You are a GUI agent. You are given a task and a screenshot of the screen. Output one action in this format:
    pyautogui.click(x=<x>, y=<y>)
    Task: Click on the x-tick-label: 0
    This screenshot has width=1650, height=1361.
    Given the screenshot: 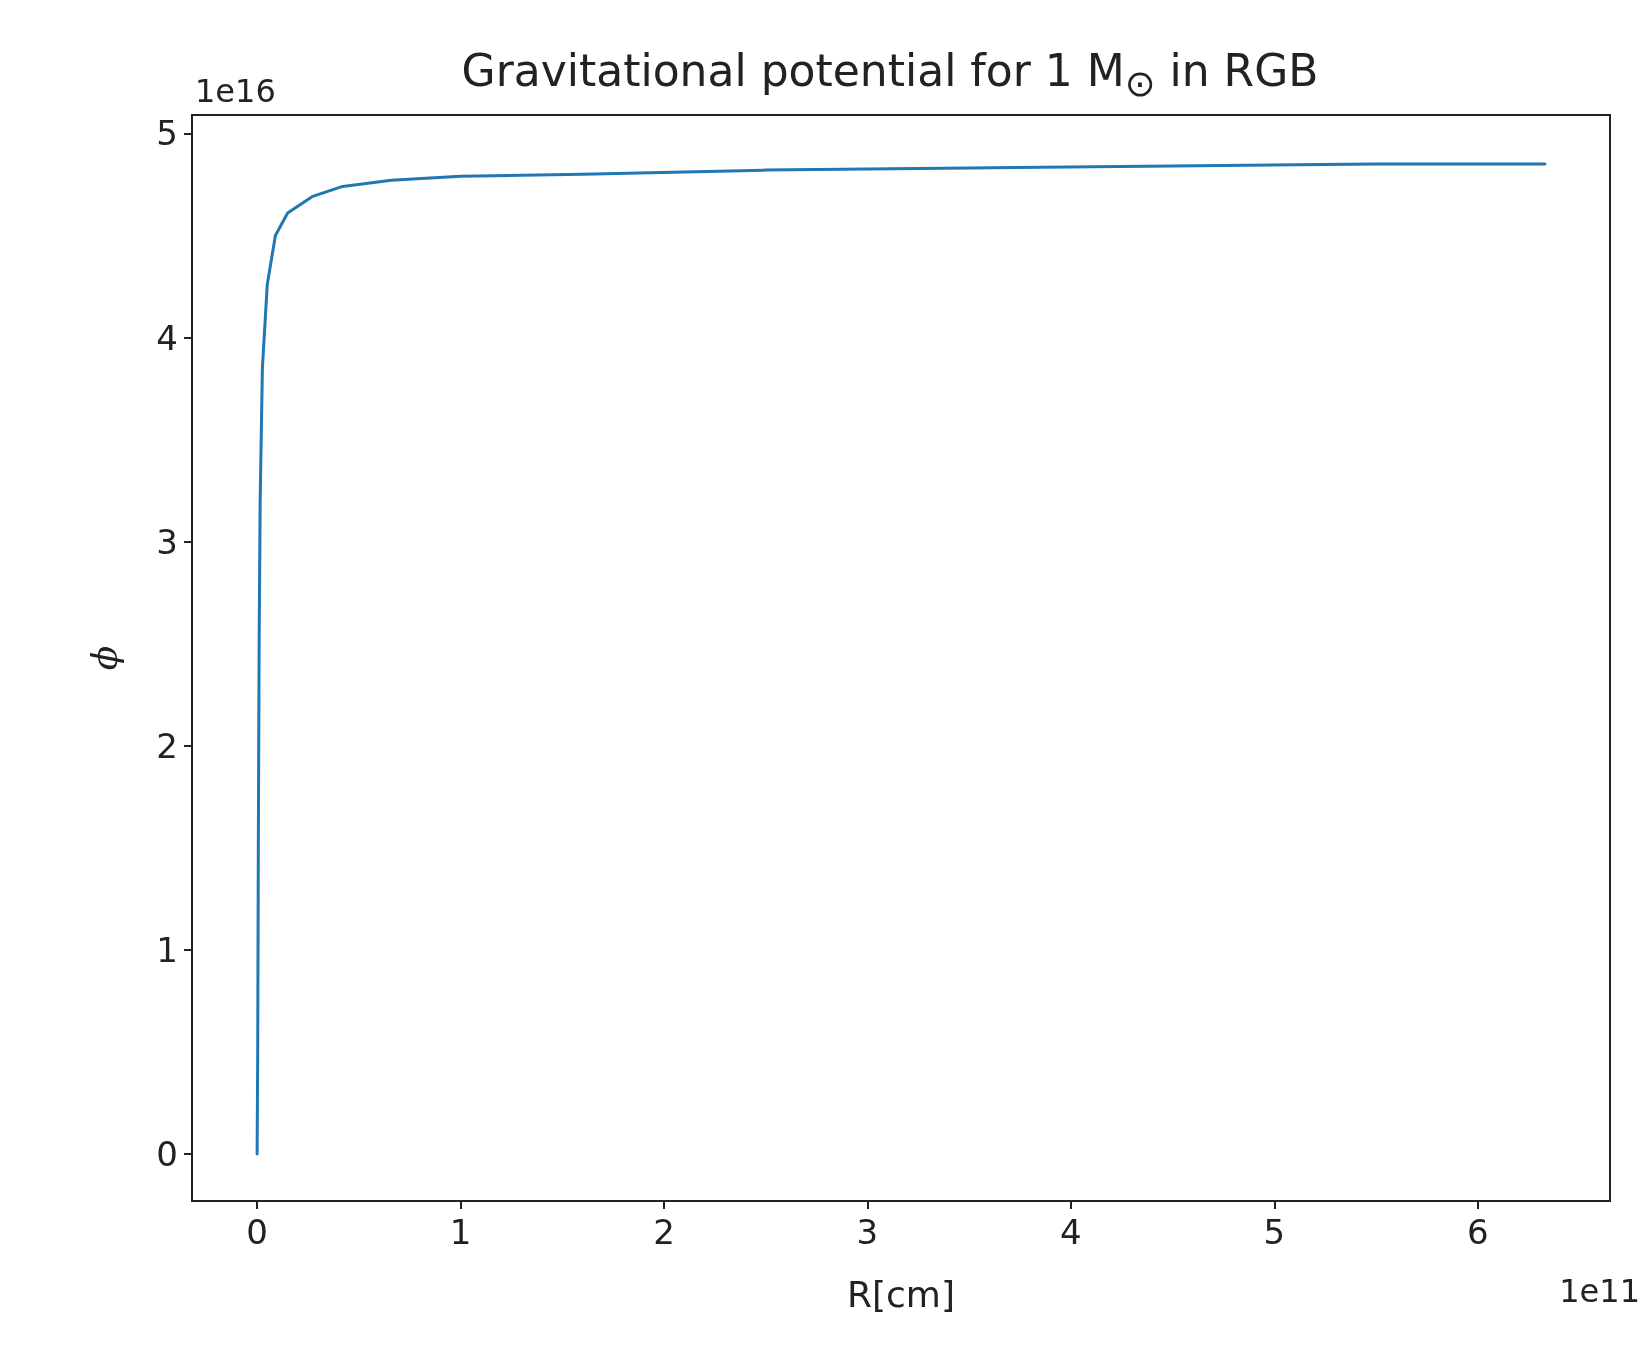 What is the action you would take?
    pyautogui.click(x=257, y=1232)
    